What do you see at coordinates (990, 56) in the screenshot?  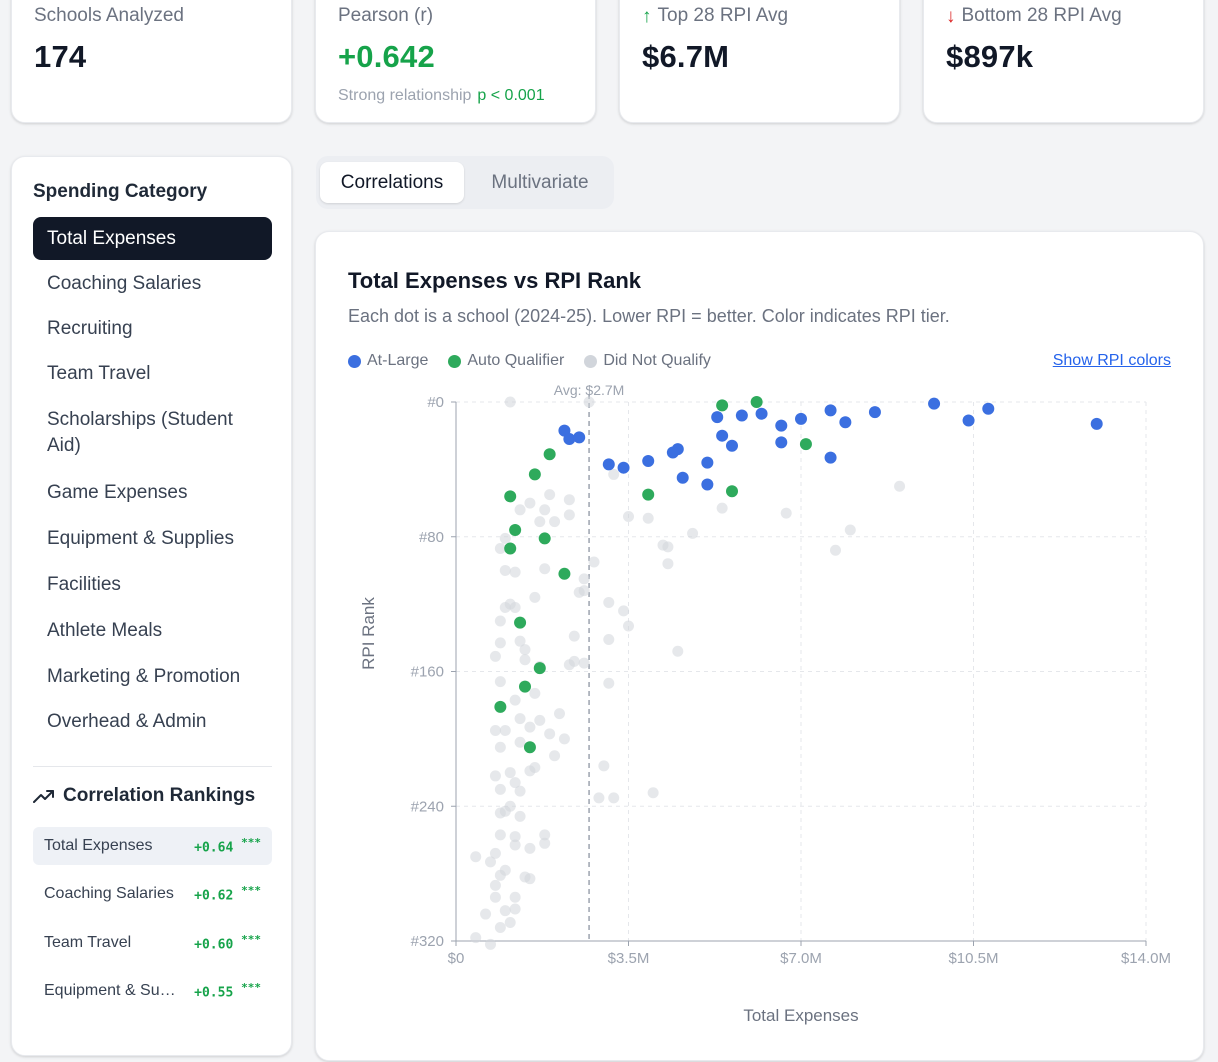 I see `stat-value: $897k` at bounding box center [990, 56].